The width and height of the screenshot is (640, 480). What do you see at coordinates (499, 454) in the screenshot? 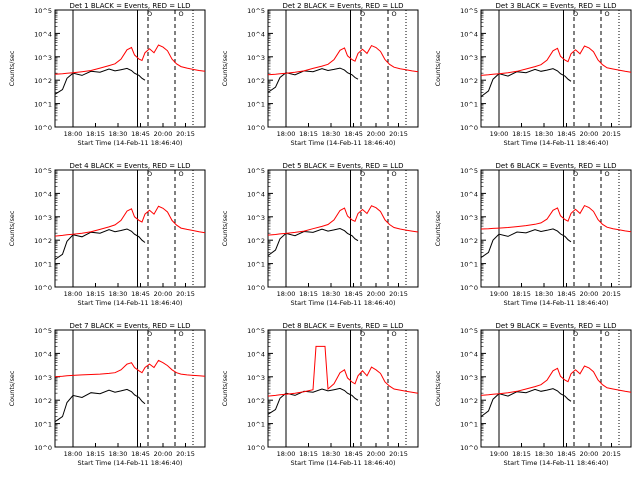
I see `x-tick-label: 19:00` at bounding box center [499, 454].